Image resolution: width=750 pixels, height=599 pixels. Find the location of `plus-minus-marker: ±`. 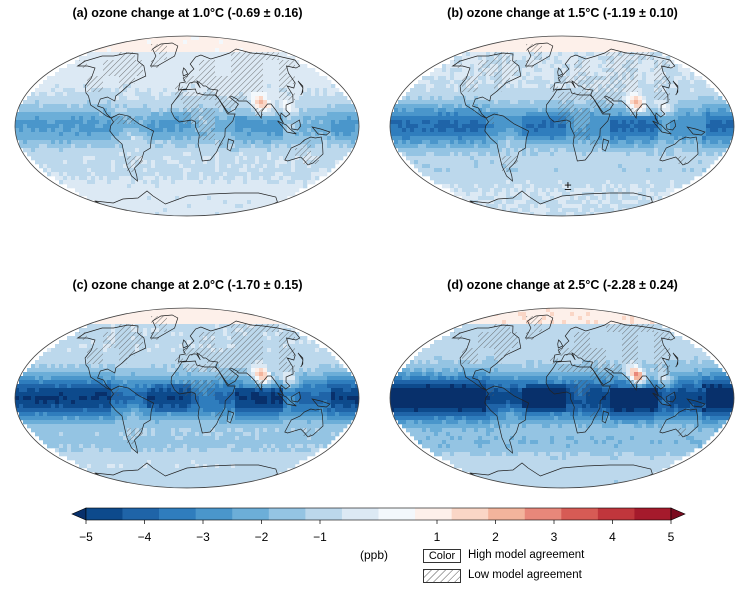

plus-minus-marker: ± is located at coordinates (567, 185).